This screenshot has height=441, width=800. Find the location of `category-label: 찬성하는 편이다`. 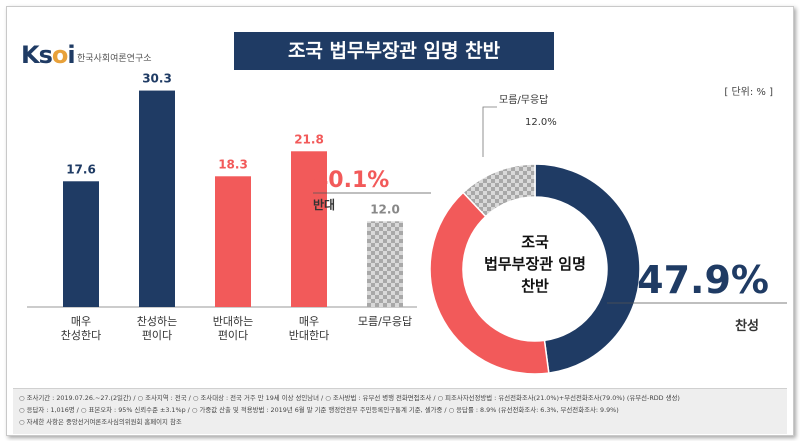

category-label: 찬성하는 편이다 is located at coordinates (157, 328).